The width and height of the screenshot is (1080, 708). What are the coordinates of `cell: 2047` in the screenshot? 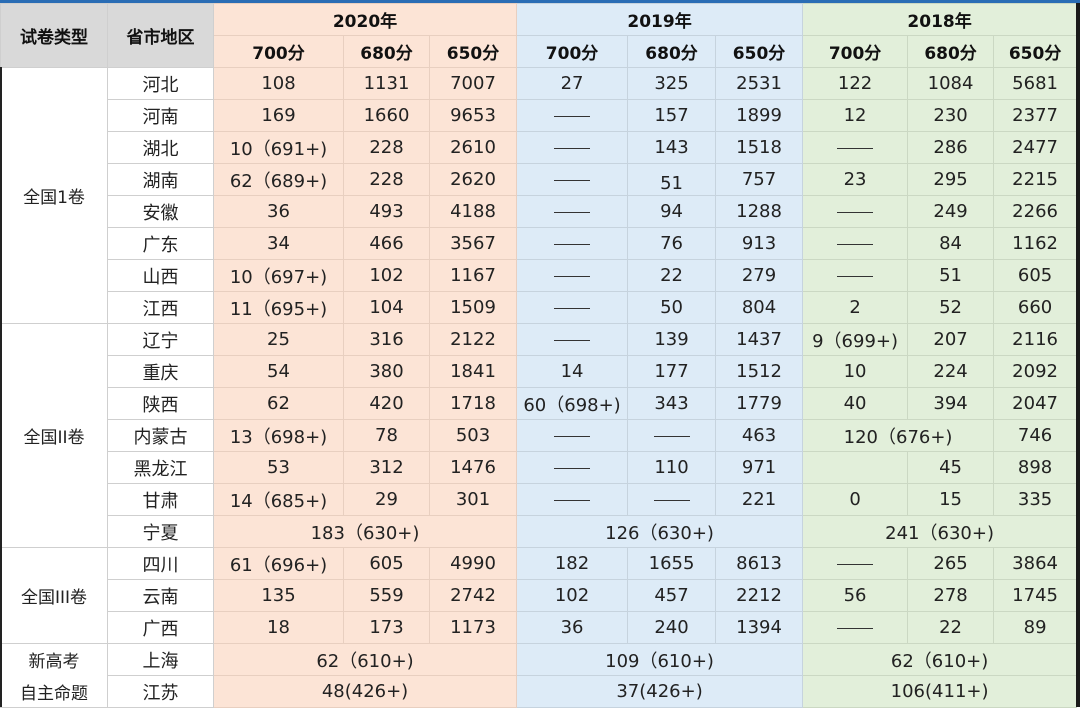 It's located at (1035, 403).